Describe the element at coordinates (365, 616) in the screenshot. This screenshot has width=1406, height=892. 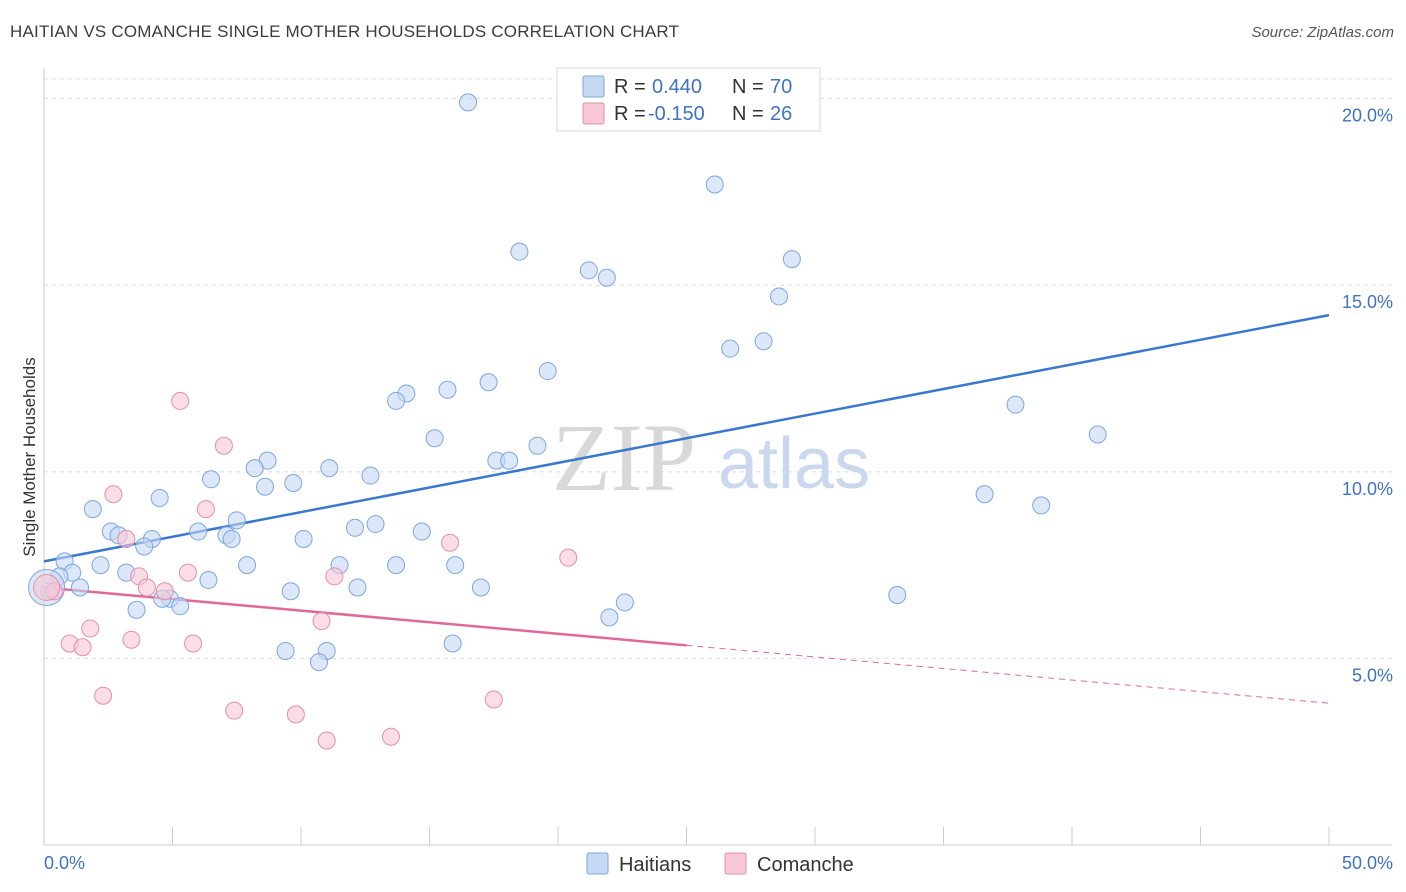
I see `trendline-comanche` at that location.